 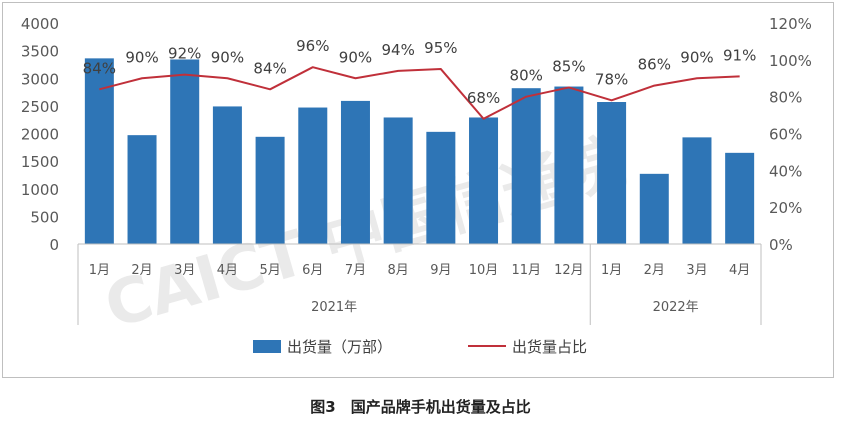 I want to click on x-tick-label: 9月, so click(x=440, y=270).